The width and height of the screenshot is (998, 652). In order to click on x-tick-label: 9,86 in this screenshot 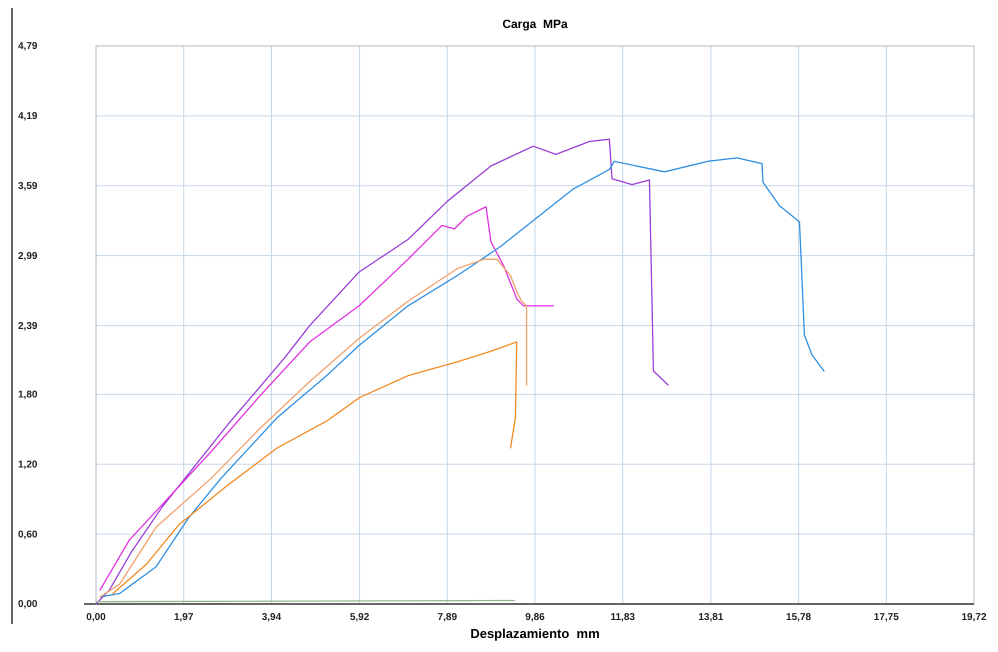, I will do `click(535, 617)`.